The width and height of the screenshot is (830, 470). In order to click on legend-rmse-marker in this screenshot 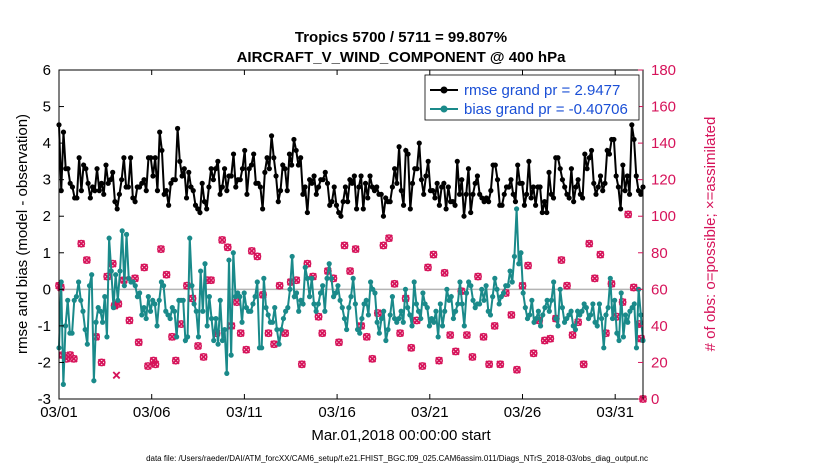, I will do `click(444, 90)`.